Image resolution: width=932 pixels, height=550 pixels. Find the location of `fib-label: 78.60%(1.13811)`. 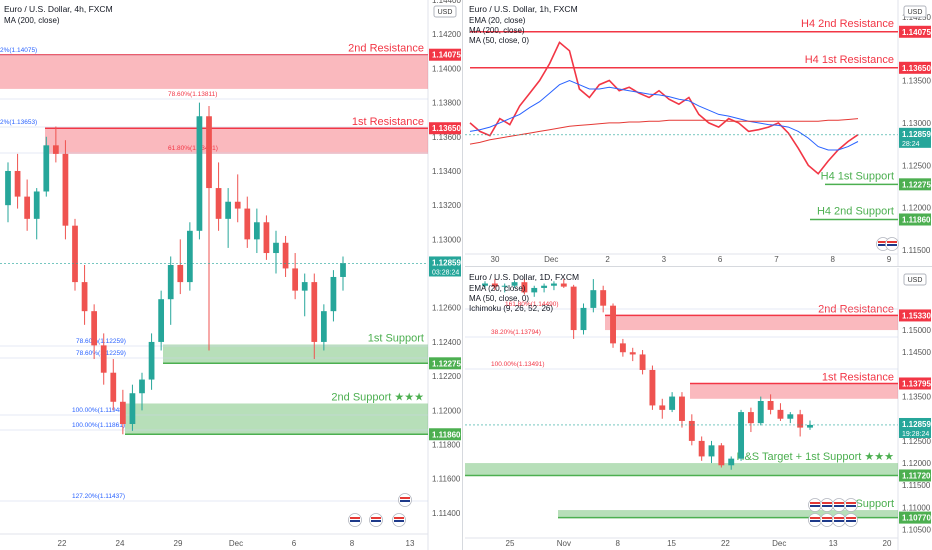

fib-label: 78.60%(1.13811) is located at coordinates (192, 94).